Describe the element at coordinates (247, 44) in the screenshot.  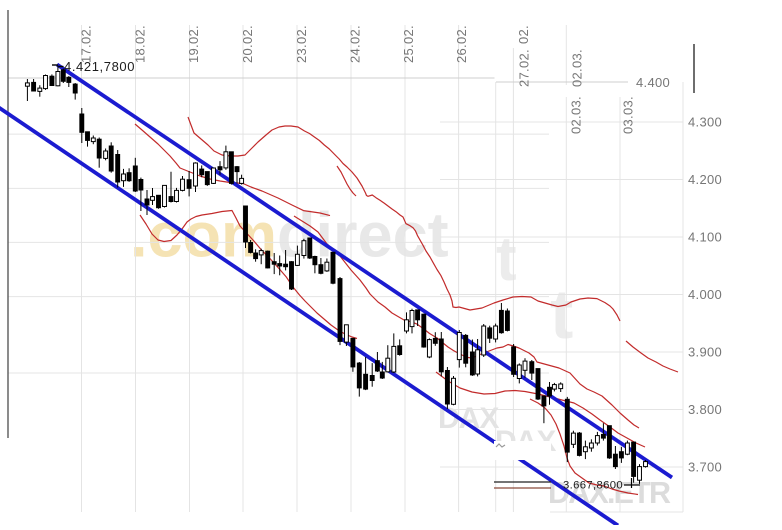
I see `svg-text: 20.02.` at that location.